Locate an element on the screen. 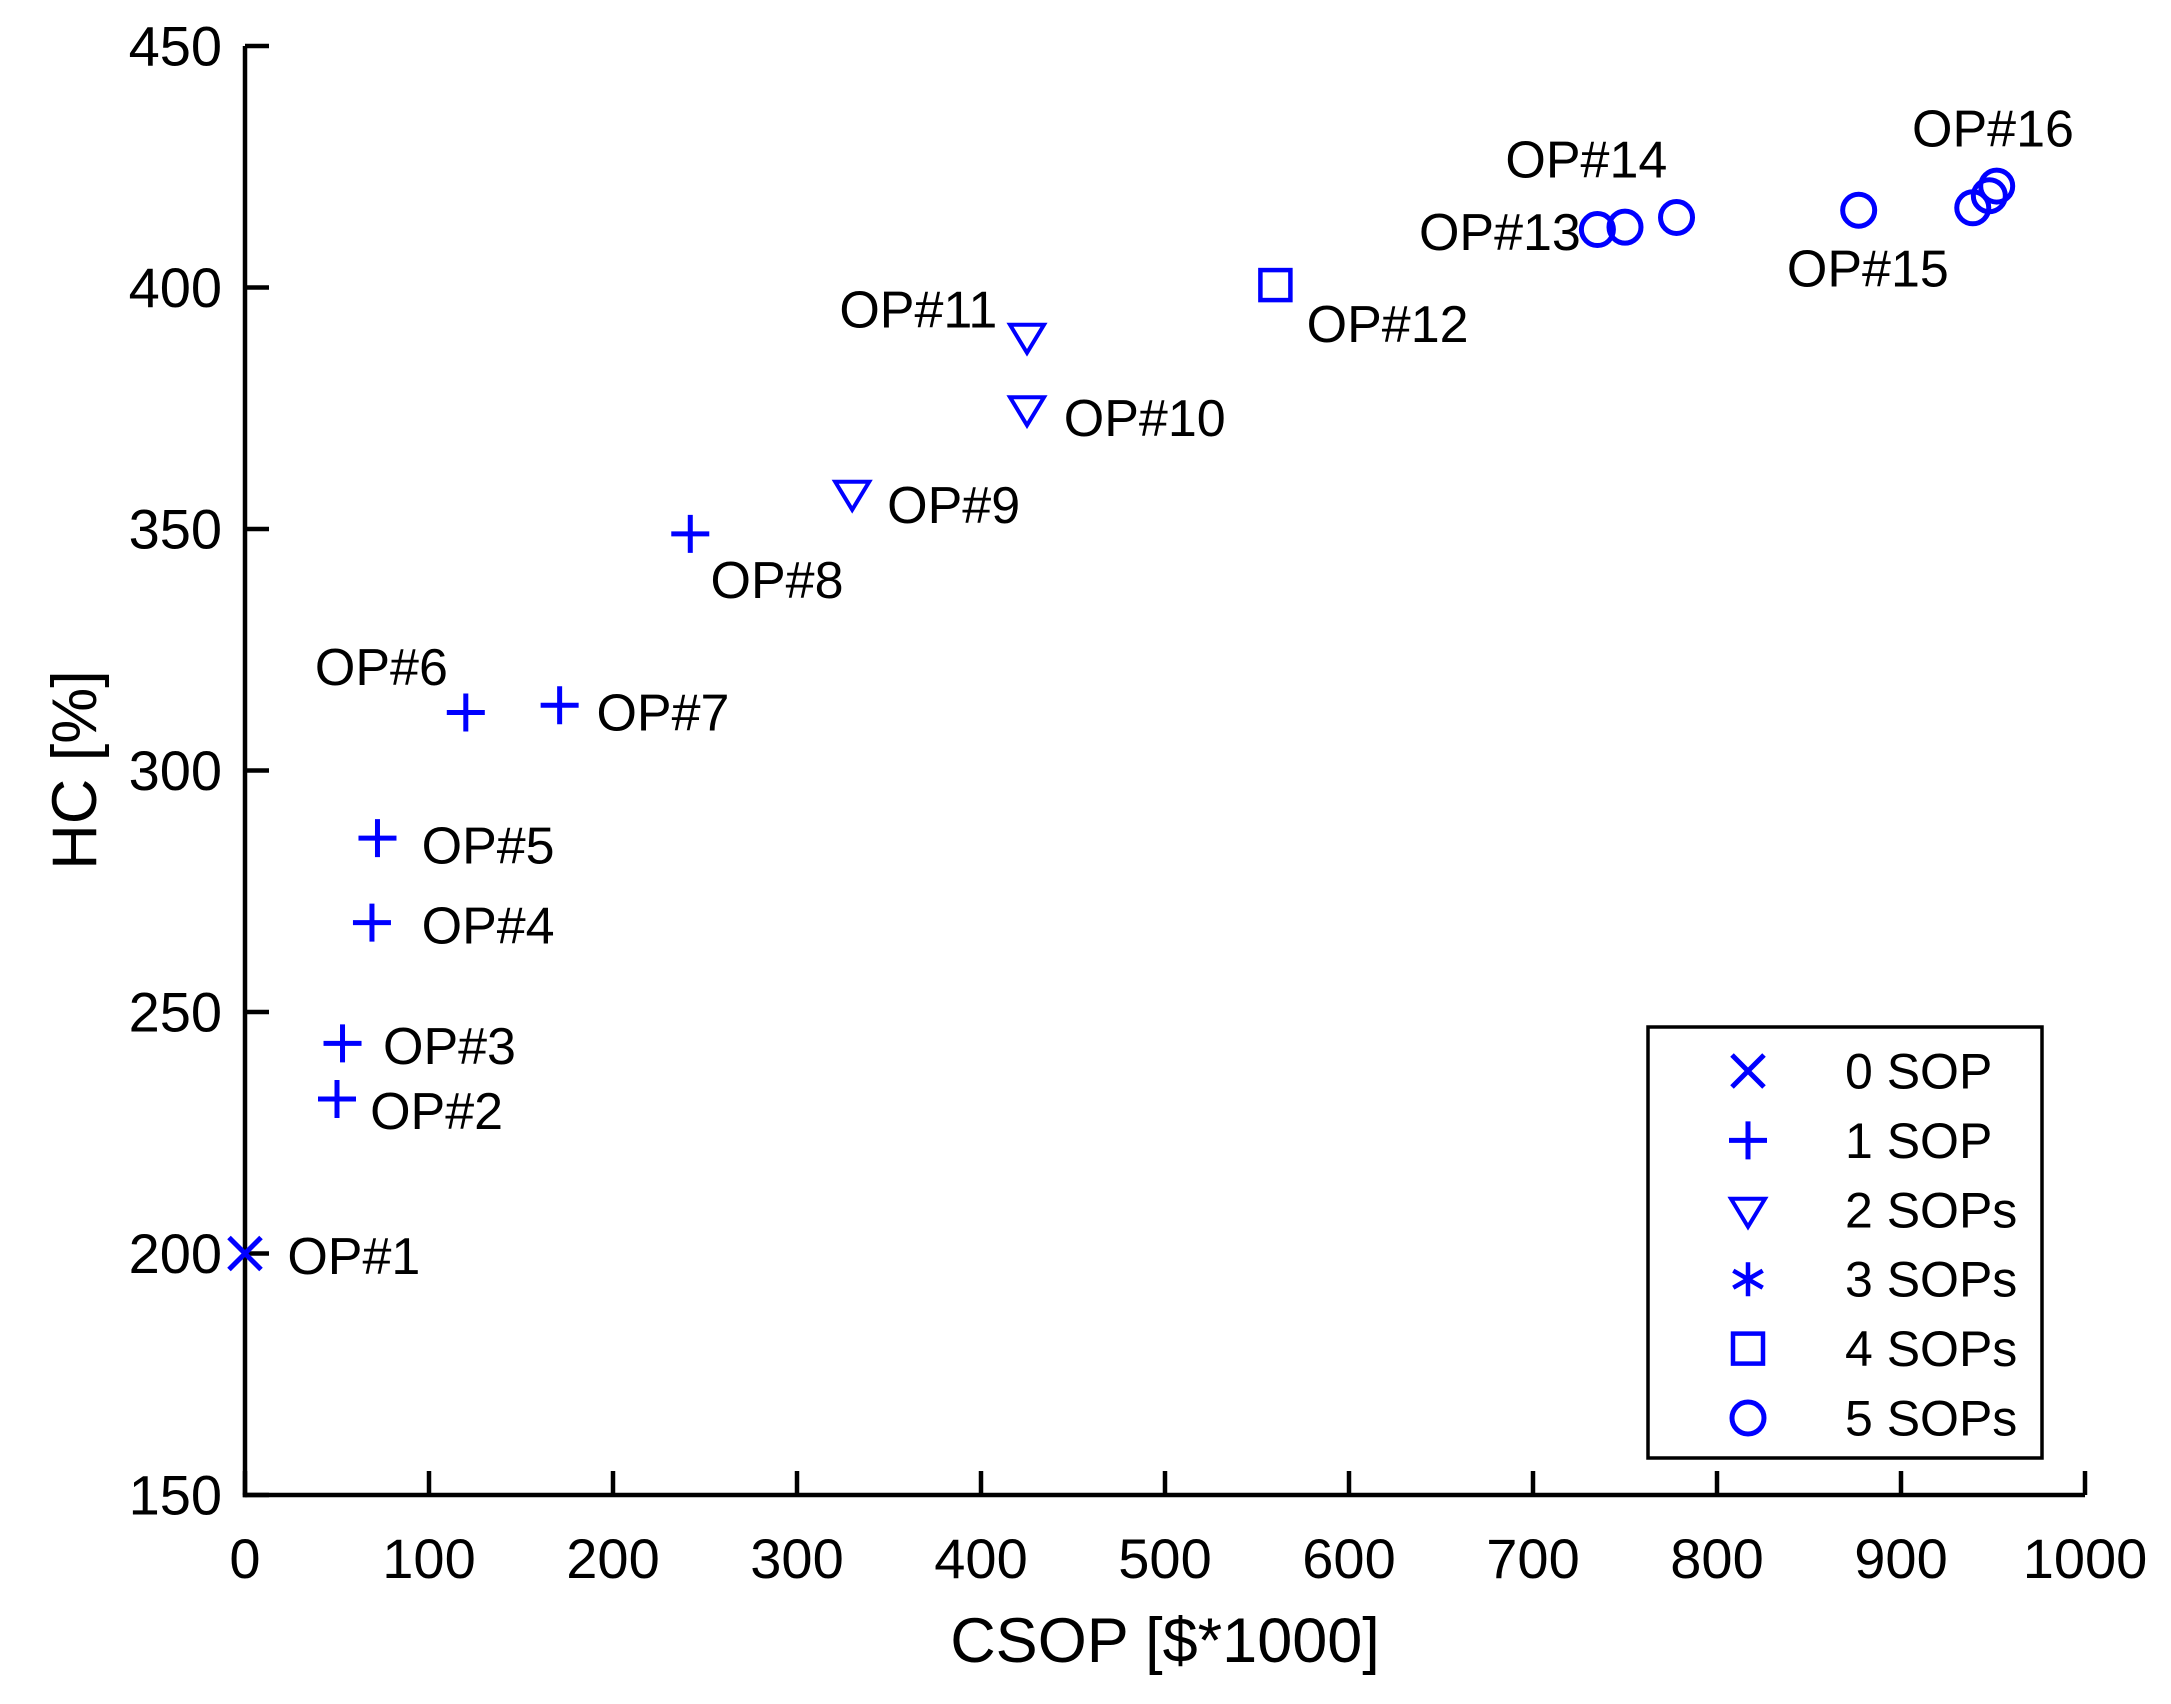 Image resolution: width=2171 pixels, height=1704 pixels. point-label: OP#2 is located at coordinates (436, 1112).